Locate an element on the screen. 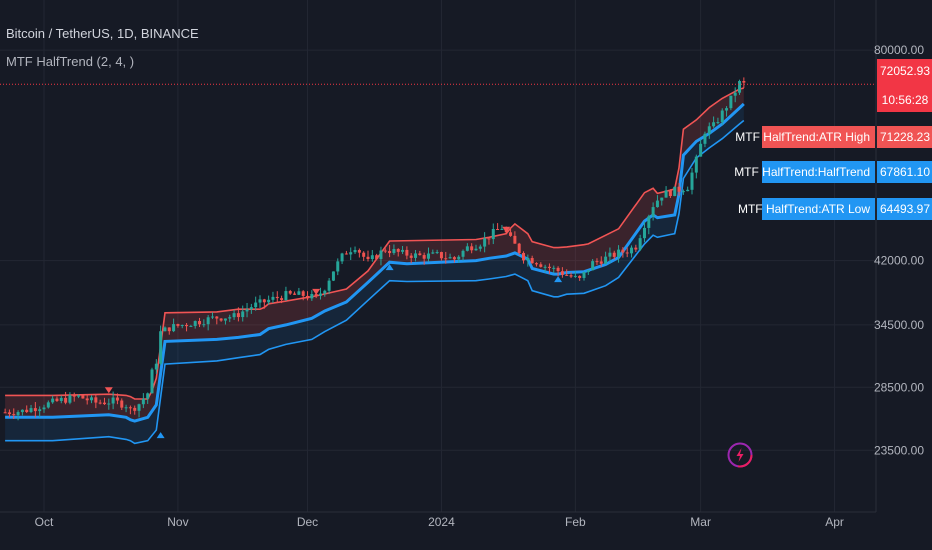  time-axis-tick-label: Mar is located at coordinates (700, 522).